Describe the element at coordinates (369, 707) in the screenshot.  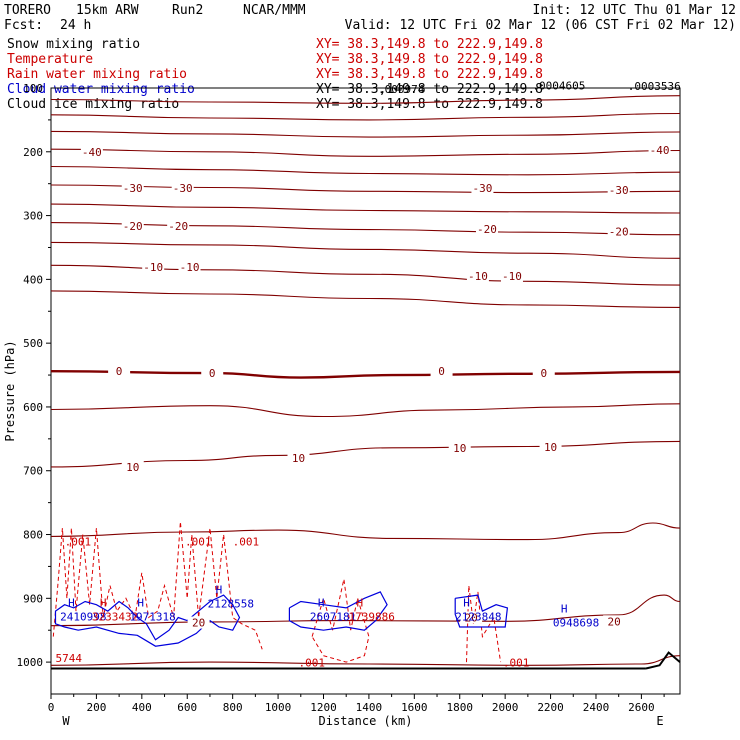
I see `x-tick-label: 1400` at that location.